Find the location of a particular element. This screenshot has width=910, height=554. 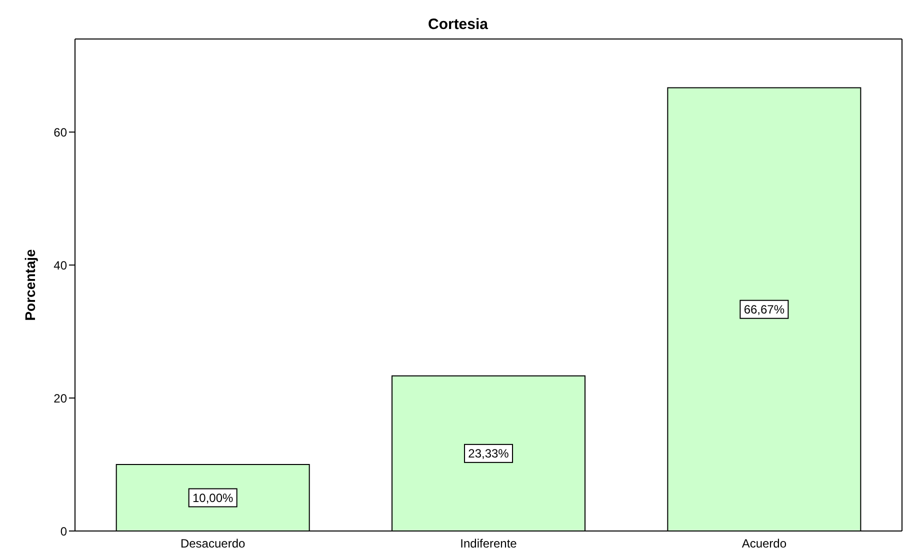

y-tick-label: 40 is located at coordinates (61, 265).